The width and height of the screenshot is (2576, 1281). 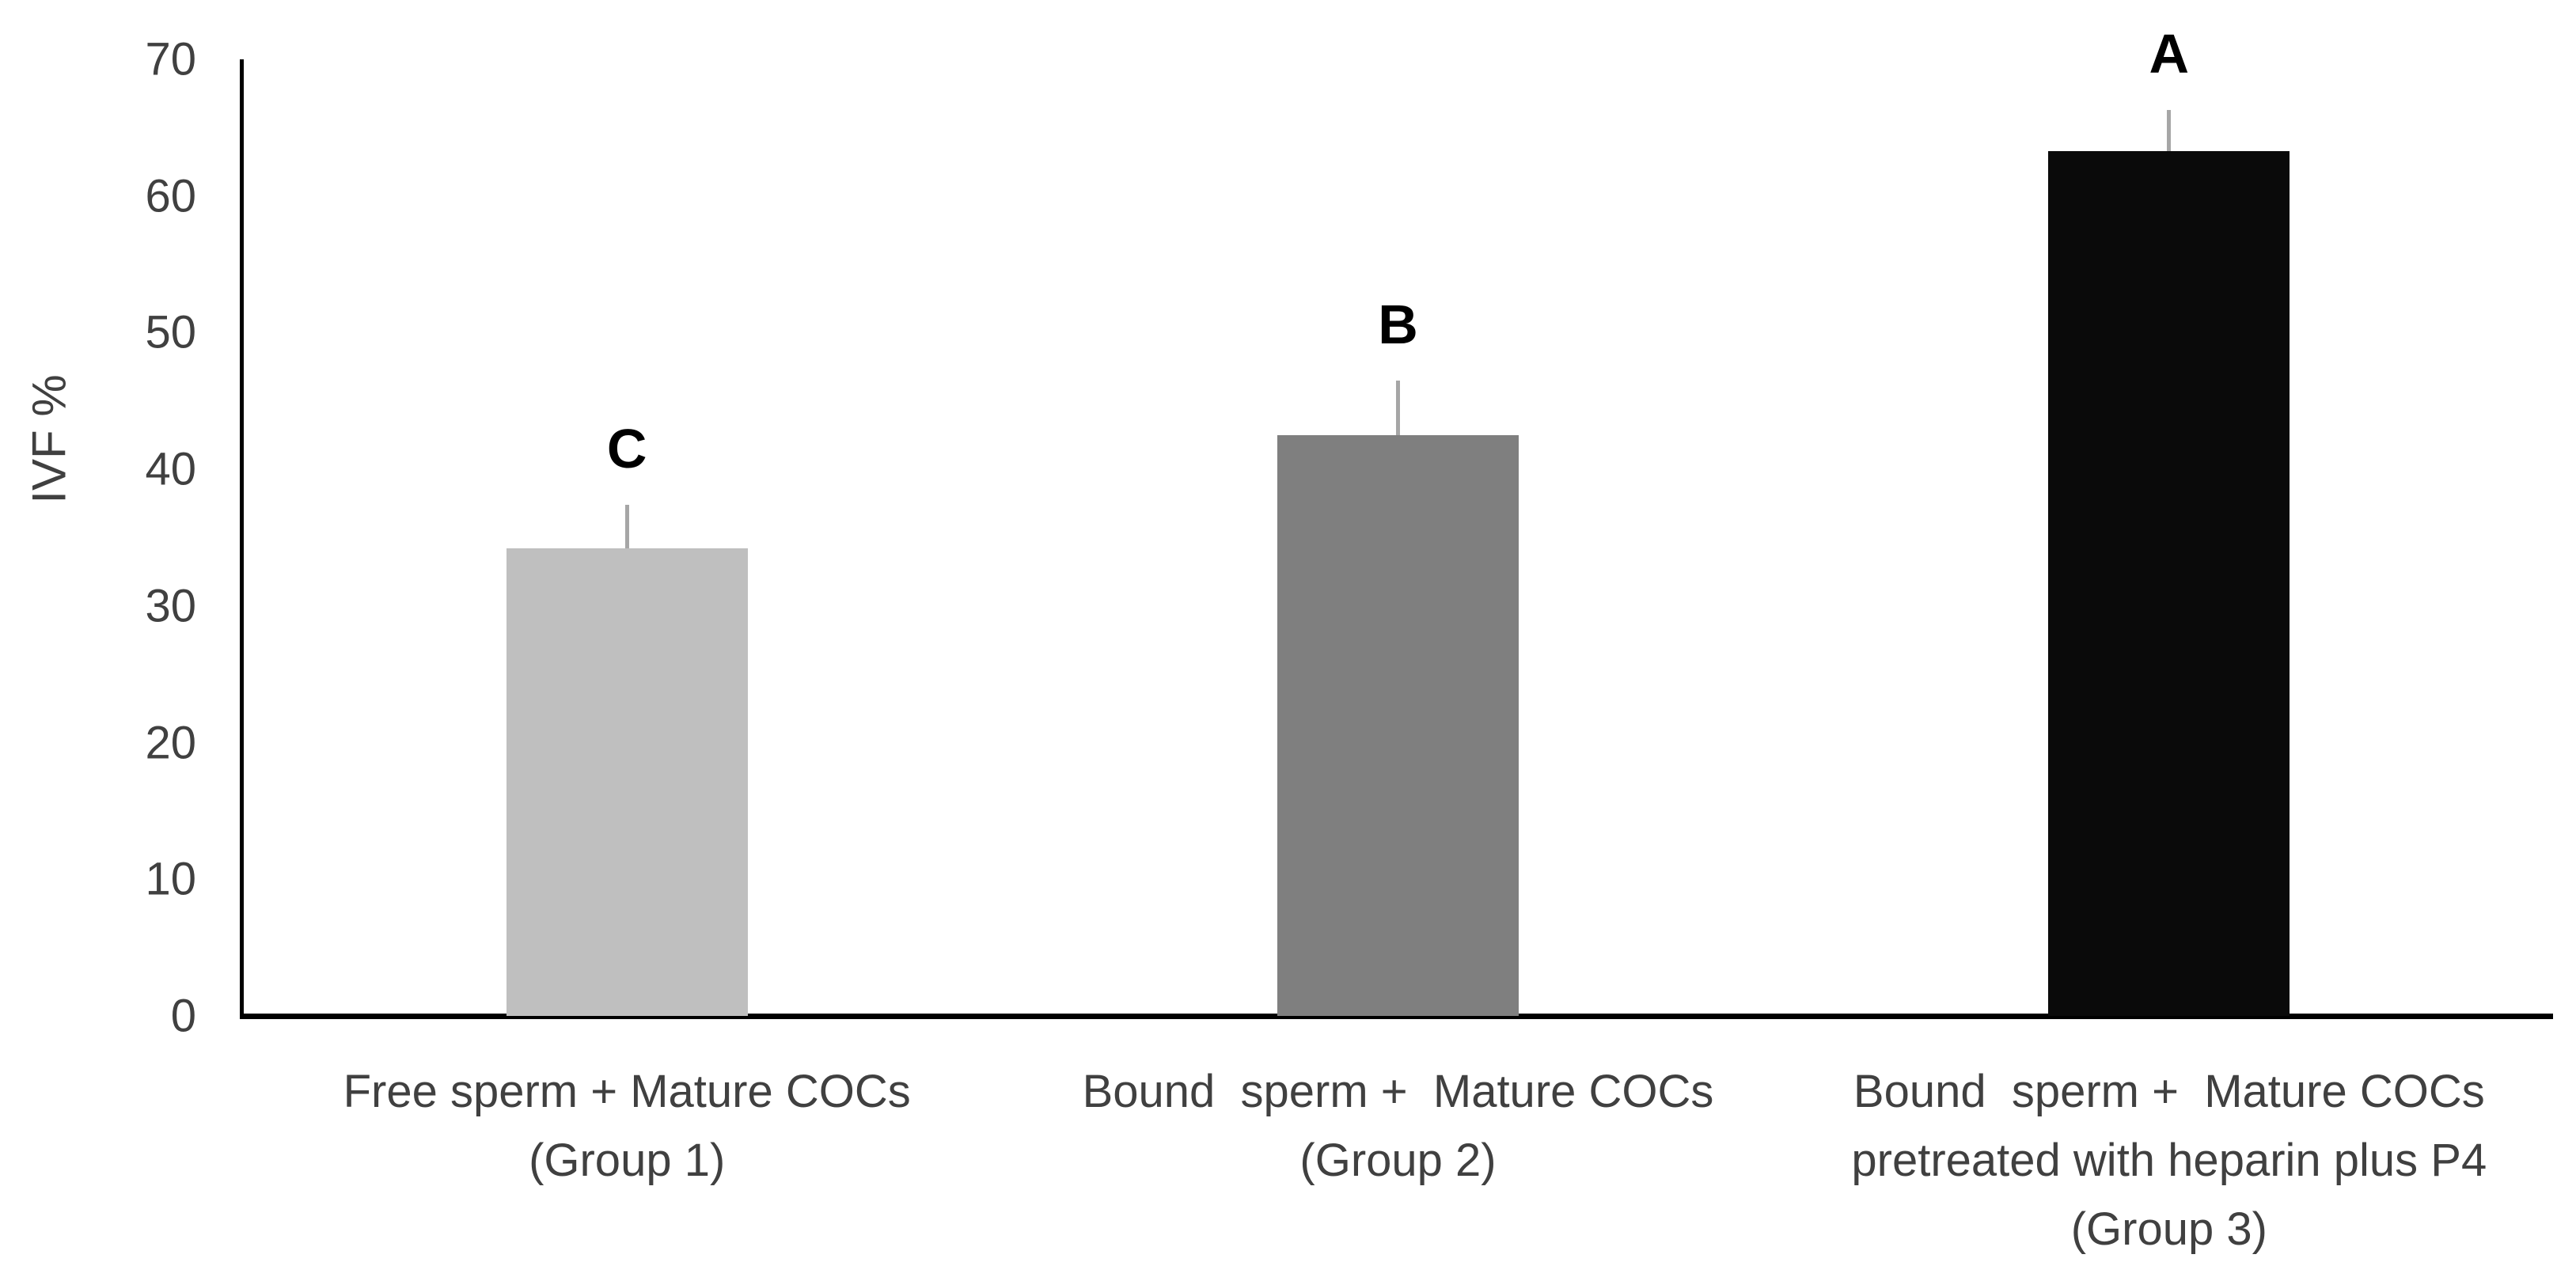 I want to click on x-label-line: pretreated with heparin plus P4, so click(x=2169, y=1160).